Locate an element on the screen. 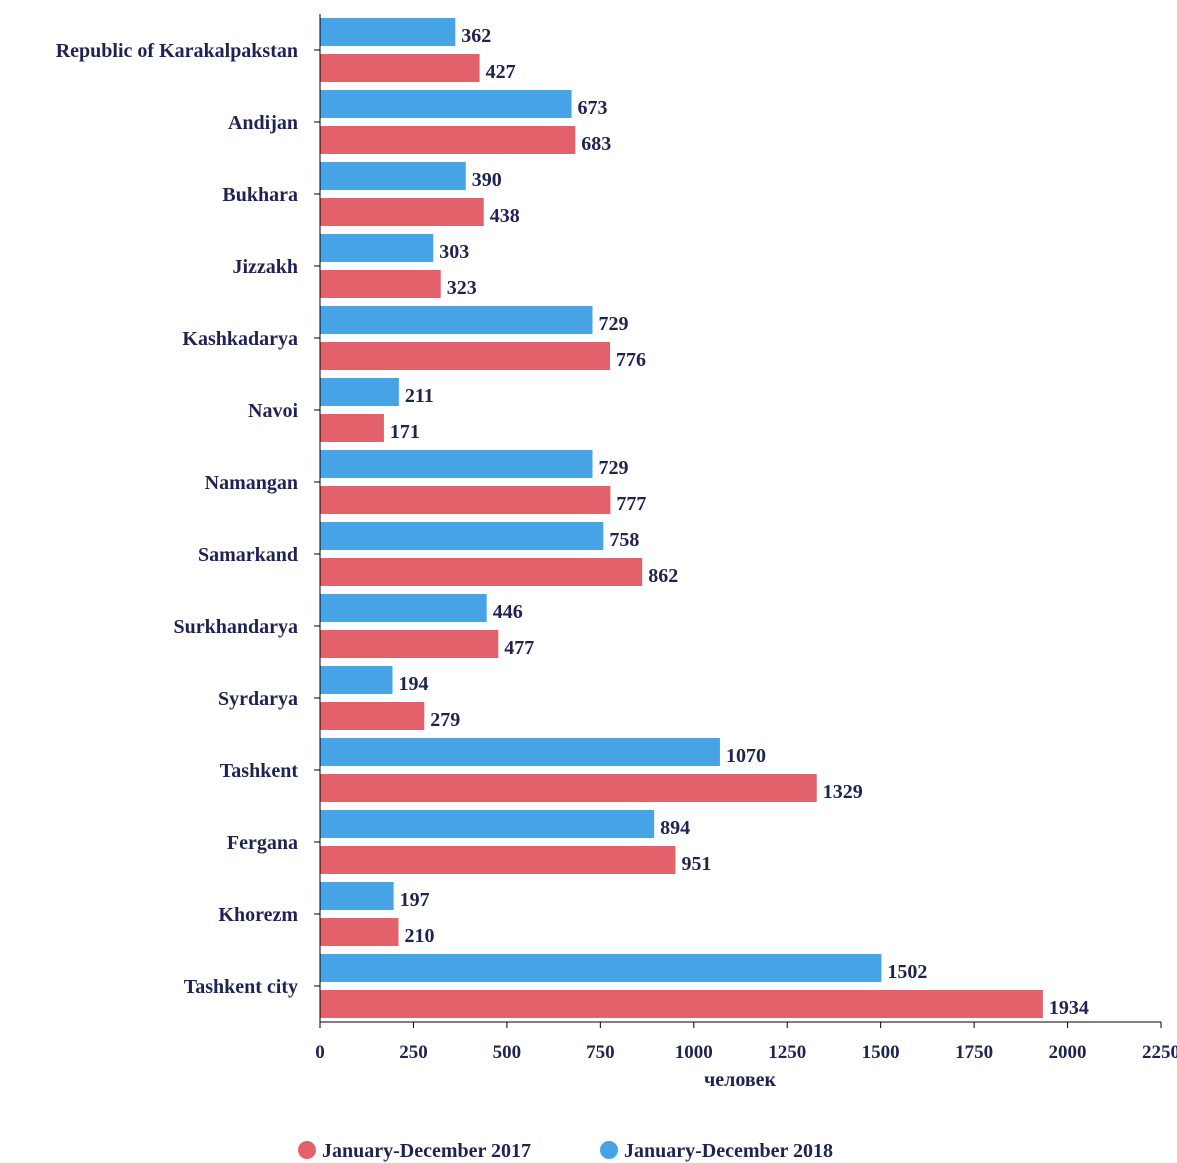 This screenshot has width=1177, height=1163. data-label: 210 is located at coordinates (419, 936).